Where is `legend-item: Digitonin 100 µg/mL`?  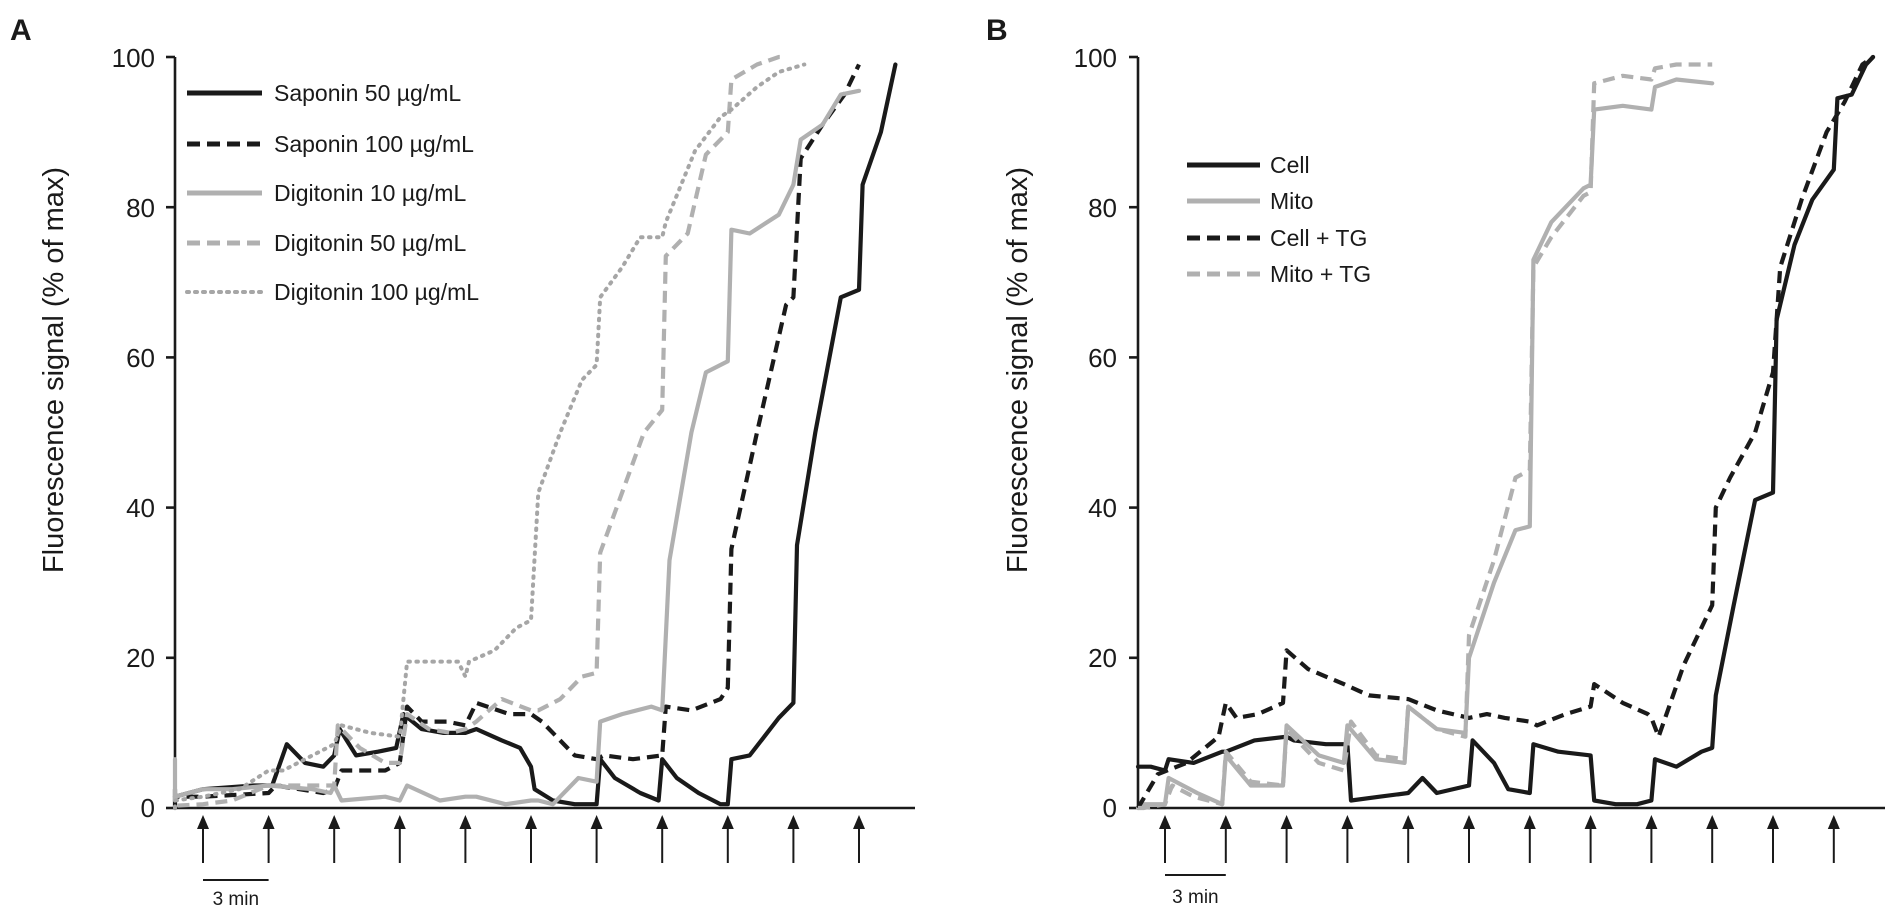 legend-item: Digitonin 100 µg/mL is located at coordinates (332, 292).